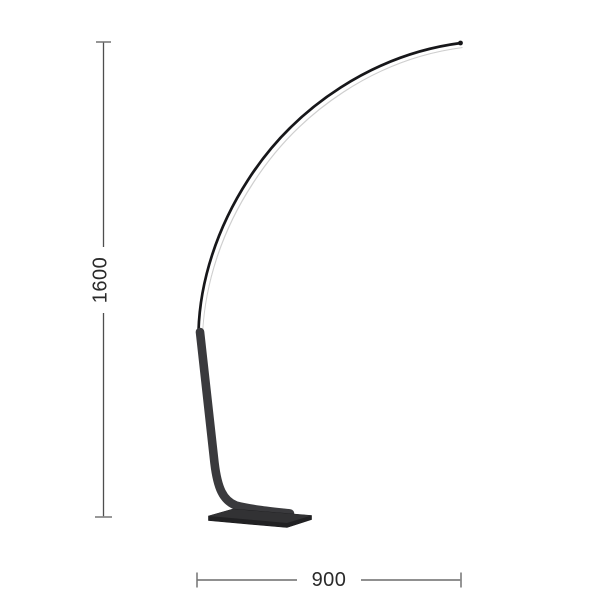 The width and height of the screenshot is (600, 600). What do you see at coordinates (460, 43) in the screenshot?
I see `arc-tip-cap` at bounding box center [460, 43].